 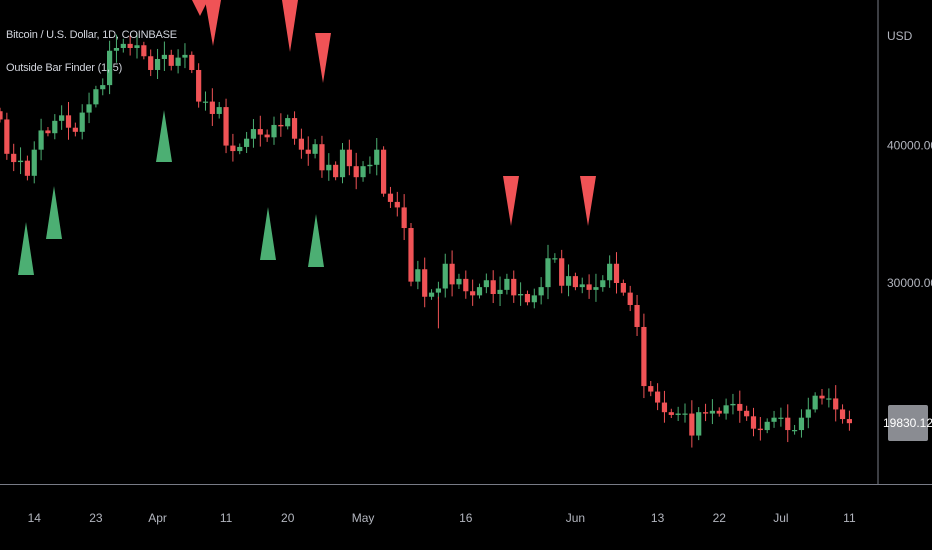 What do you see at coordinates (442, 518) in the screenshot?
I see `time-axis-ticks: 14 23 Apr 11 20 May 16 Jun 13 22 Jul 11` at bounding box center [442, 518].